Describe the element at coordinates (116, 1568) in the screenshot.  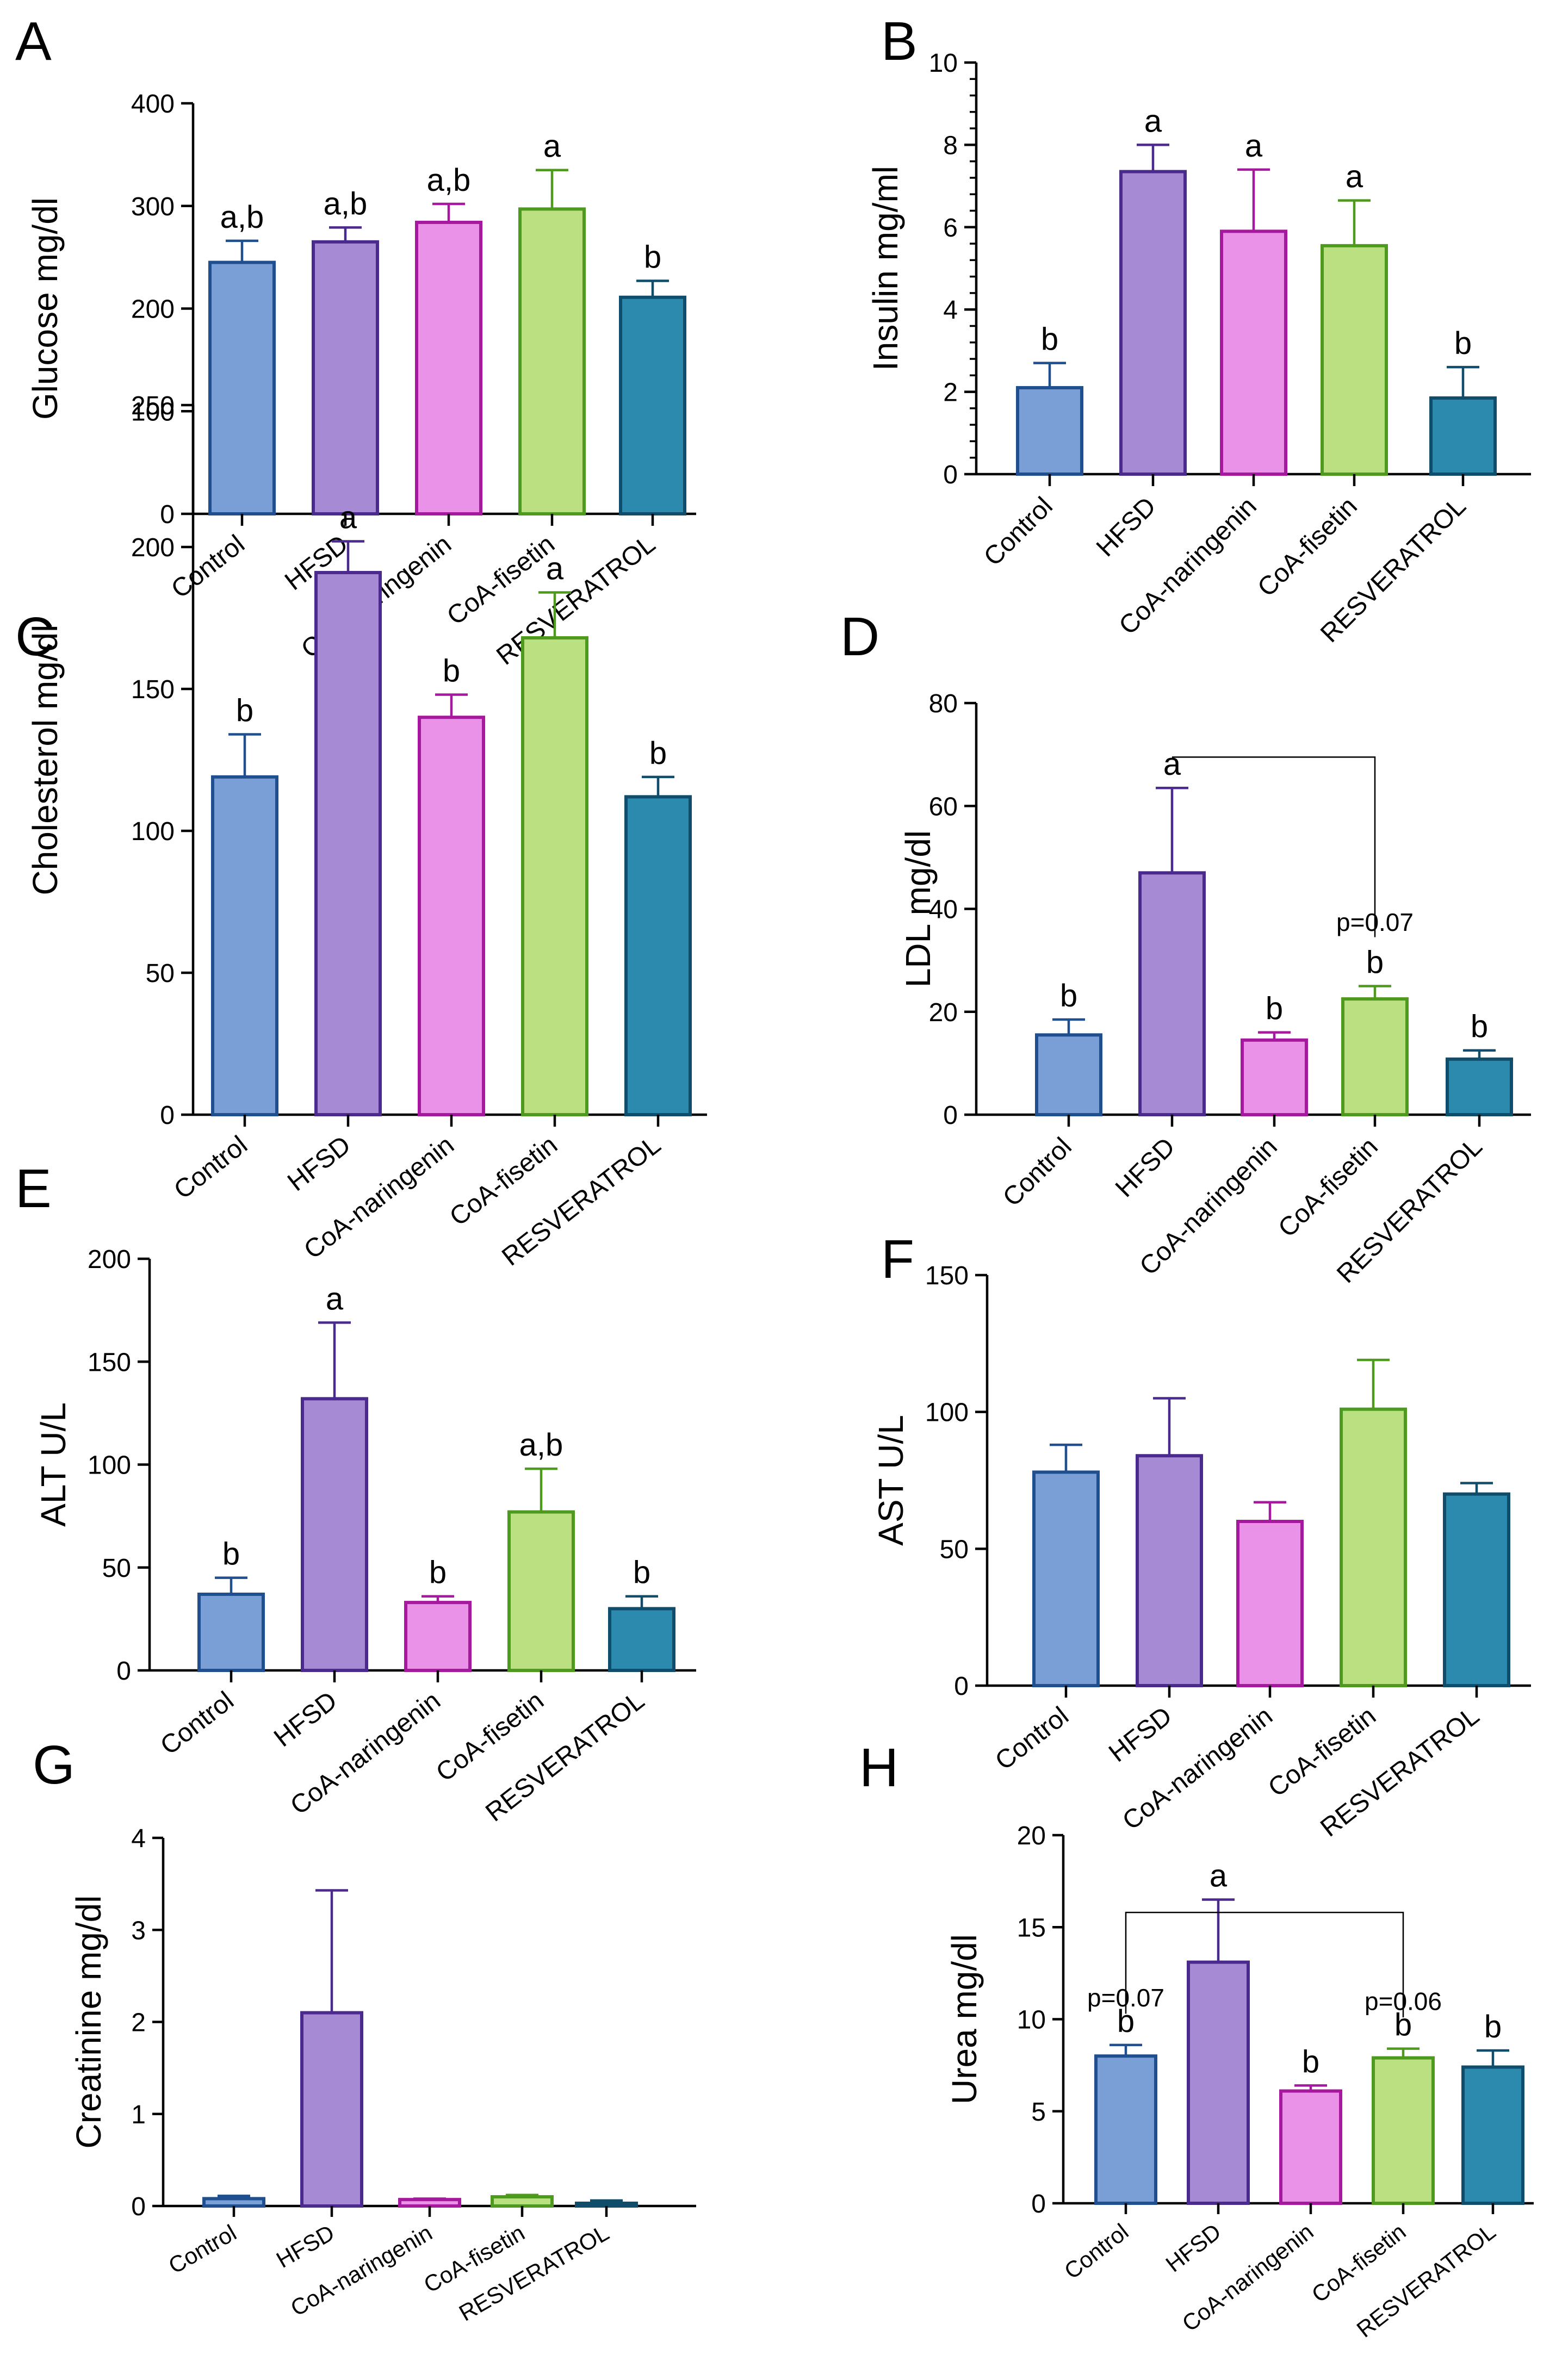
I see `y-tick-label-e: 50` at that location.